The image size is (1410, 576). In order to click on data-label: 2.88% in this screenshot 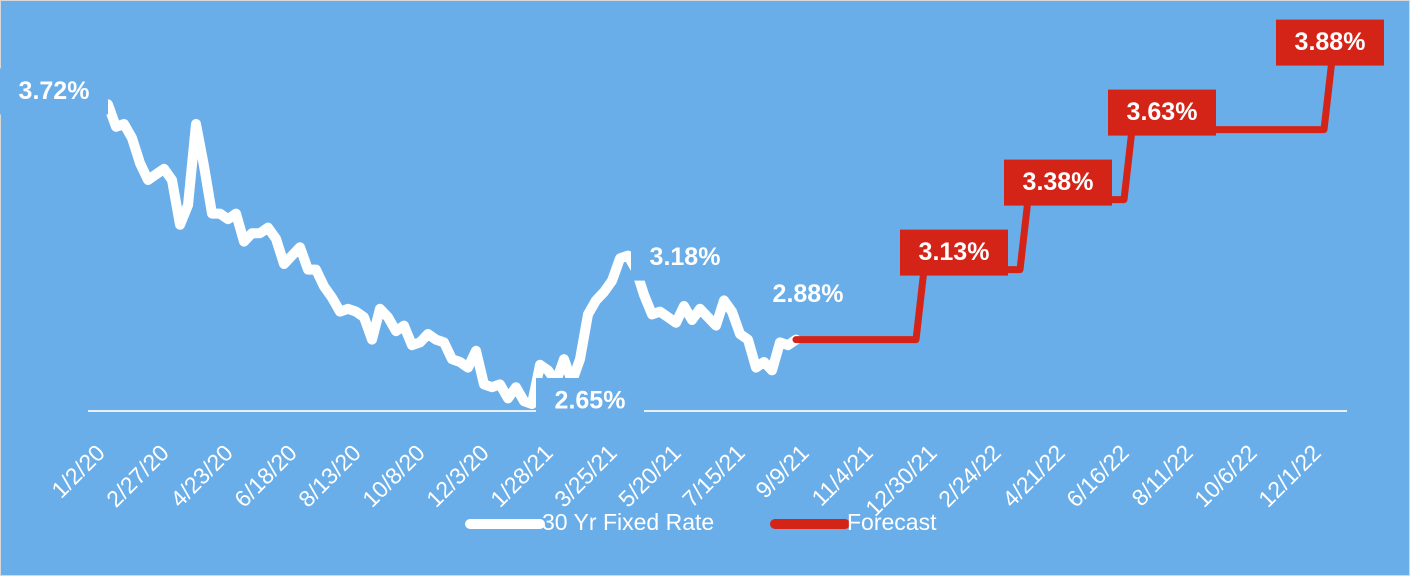, I will do `click(808, 294)`.